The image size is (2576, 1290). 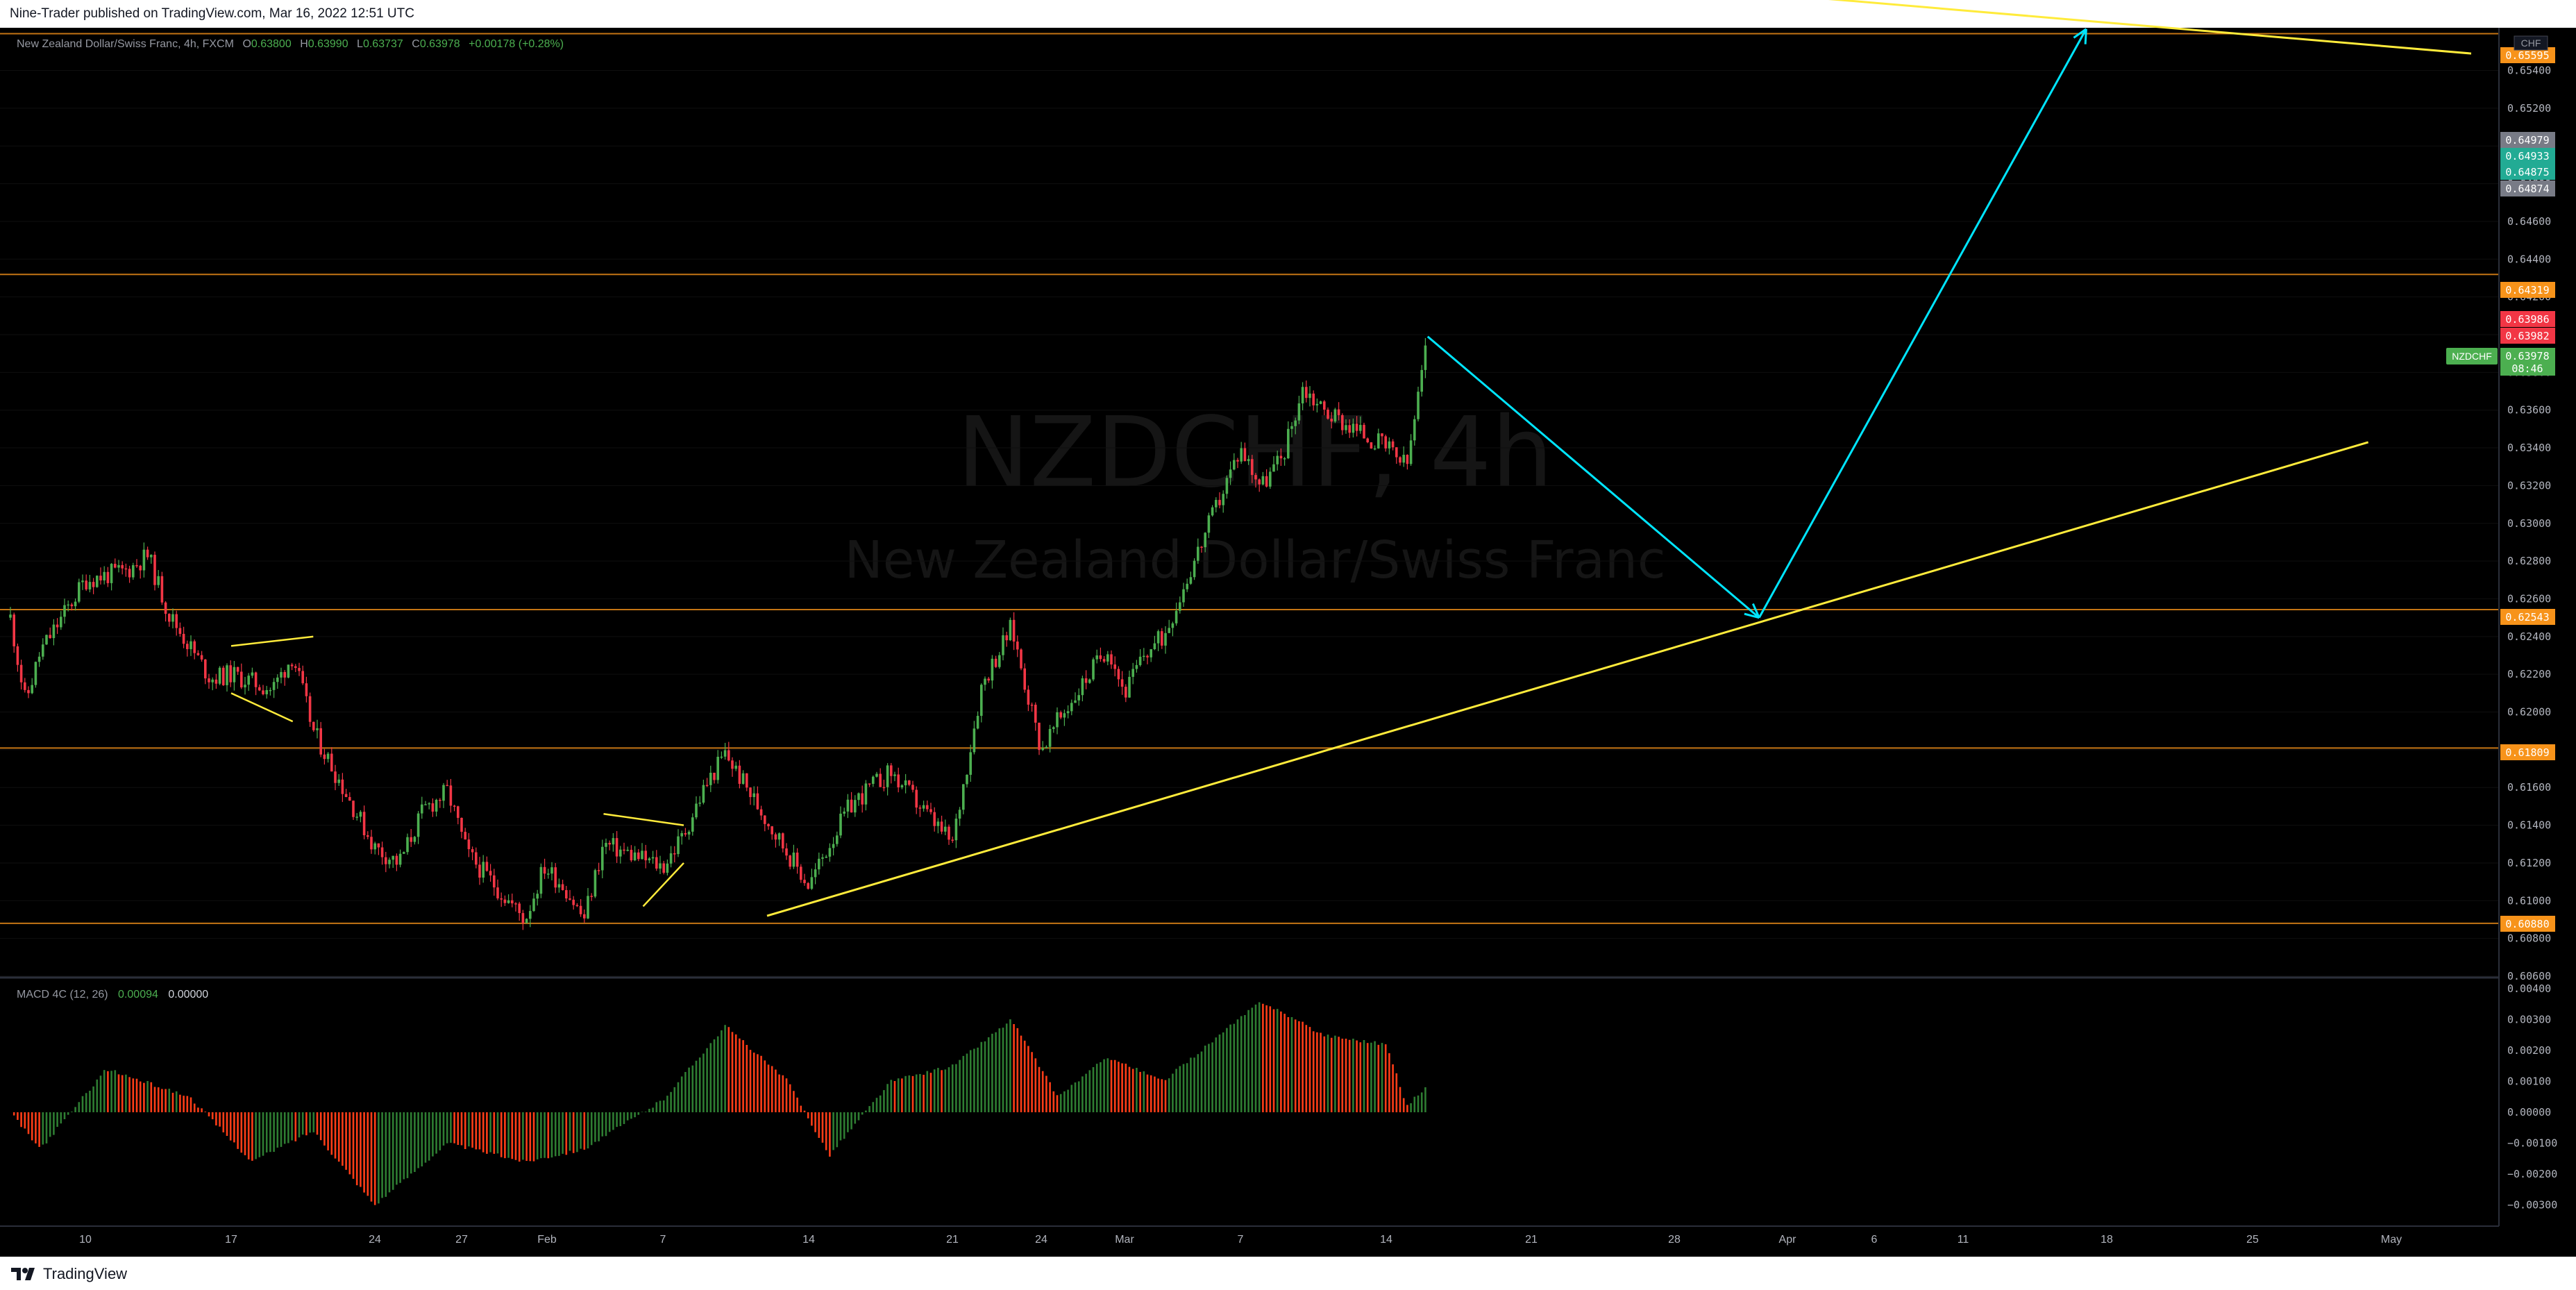 I want to click on time-tick-label: 11, so click(x=1963, y=1240).